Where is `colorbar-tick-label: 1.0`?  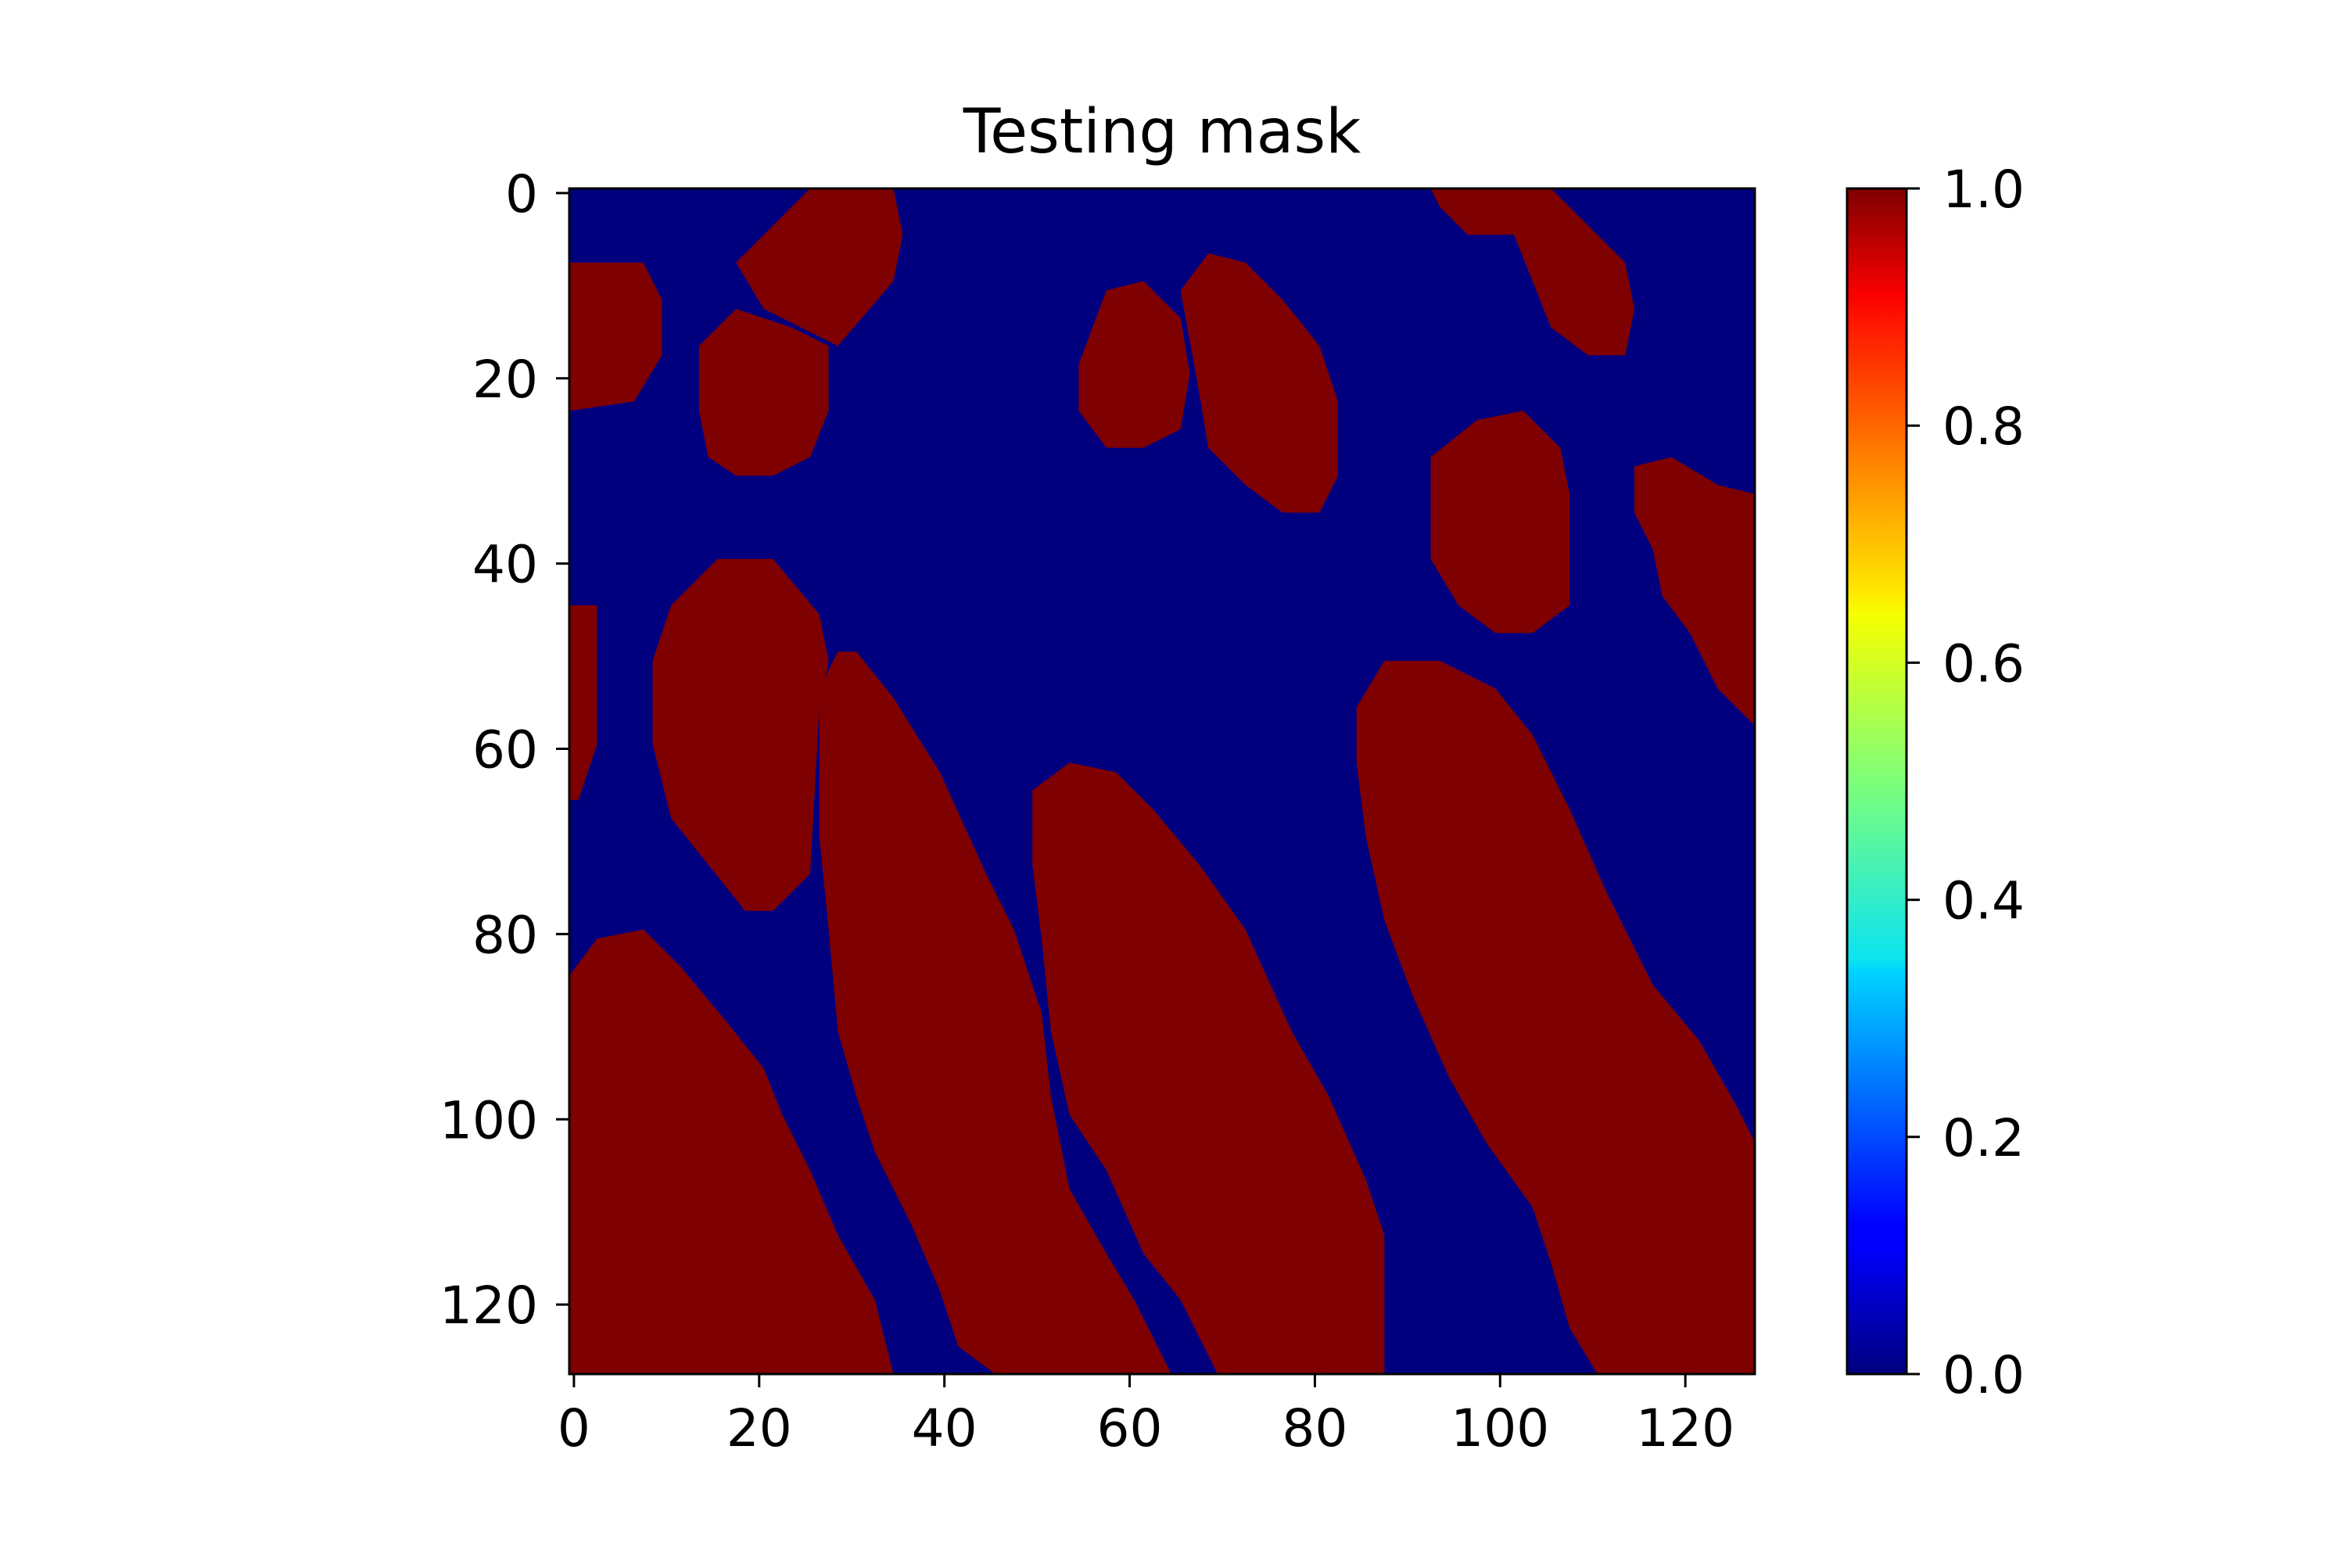 colorbar-tick-label: 1.0 is located at coordinates (1984, 190).